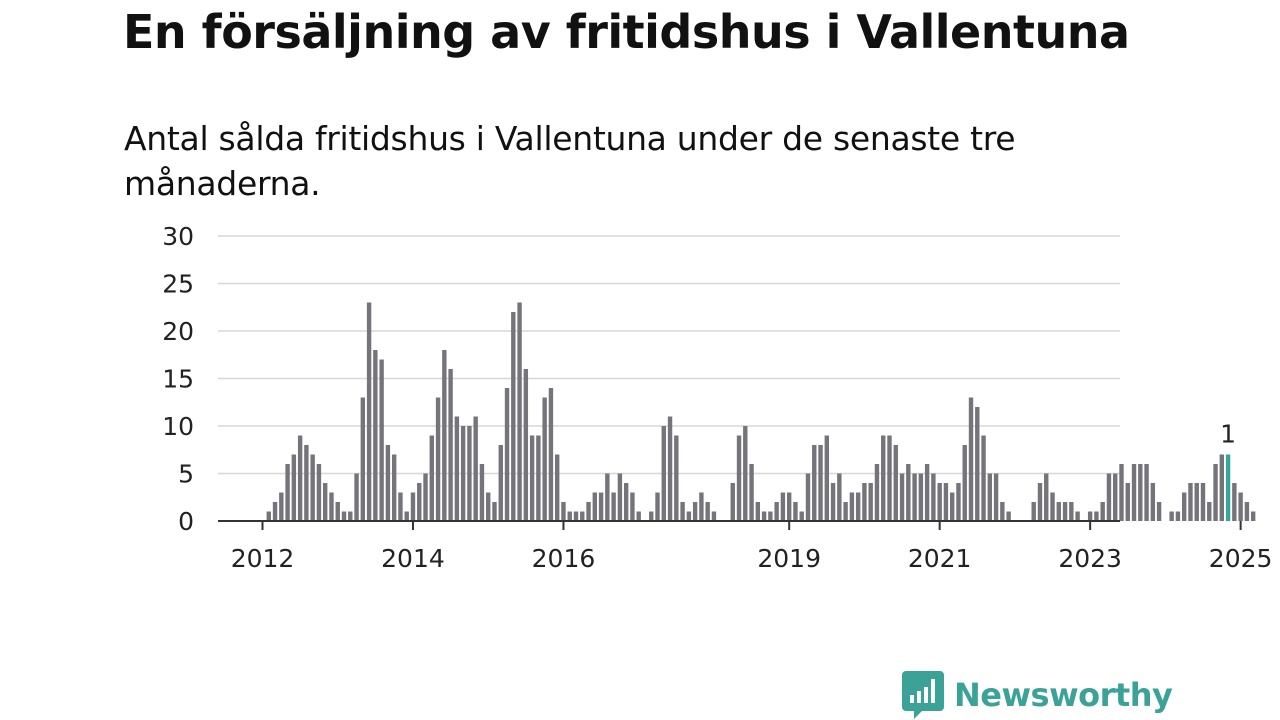  Describe the element at coordinates (940, 558) in the screenshot. I see `x-tick-label: 2021` at that location.